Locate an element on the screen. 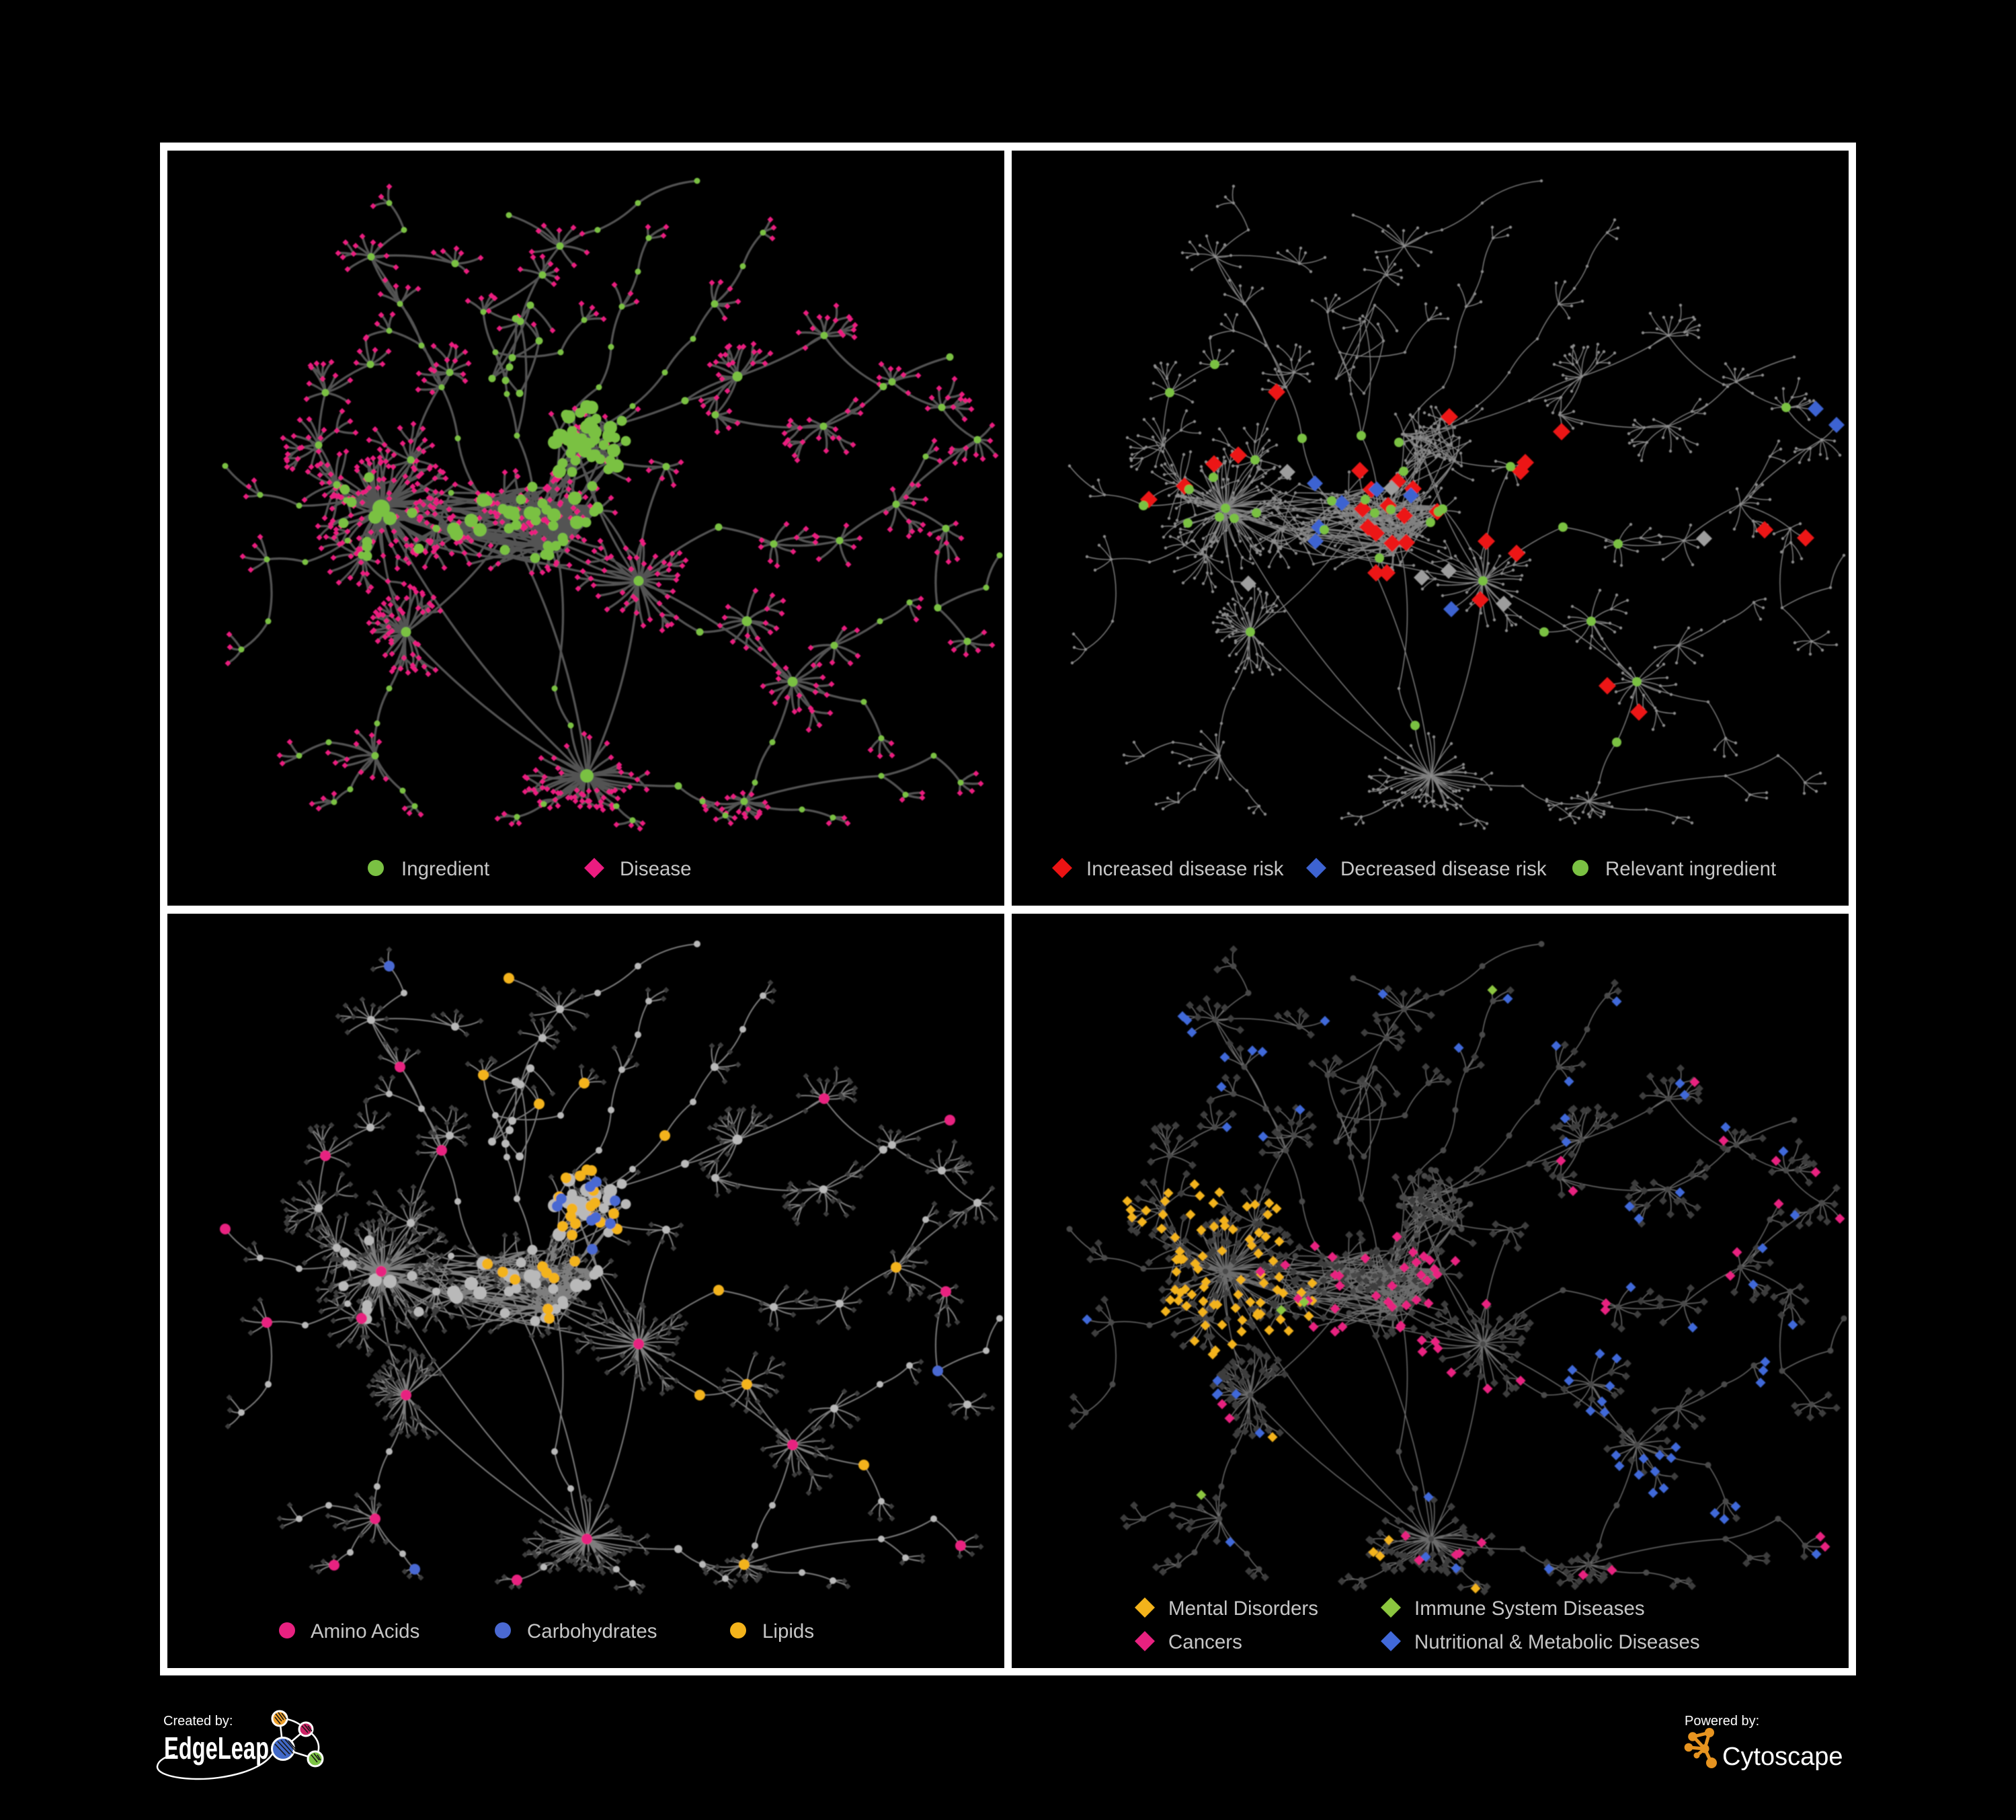  svg-text: EdgeLeap is located at coordinates (216, 1749).